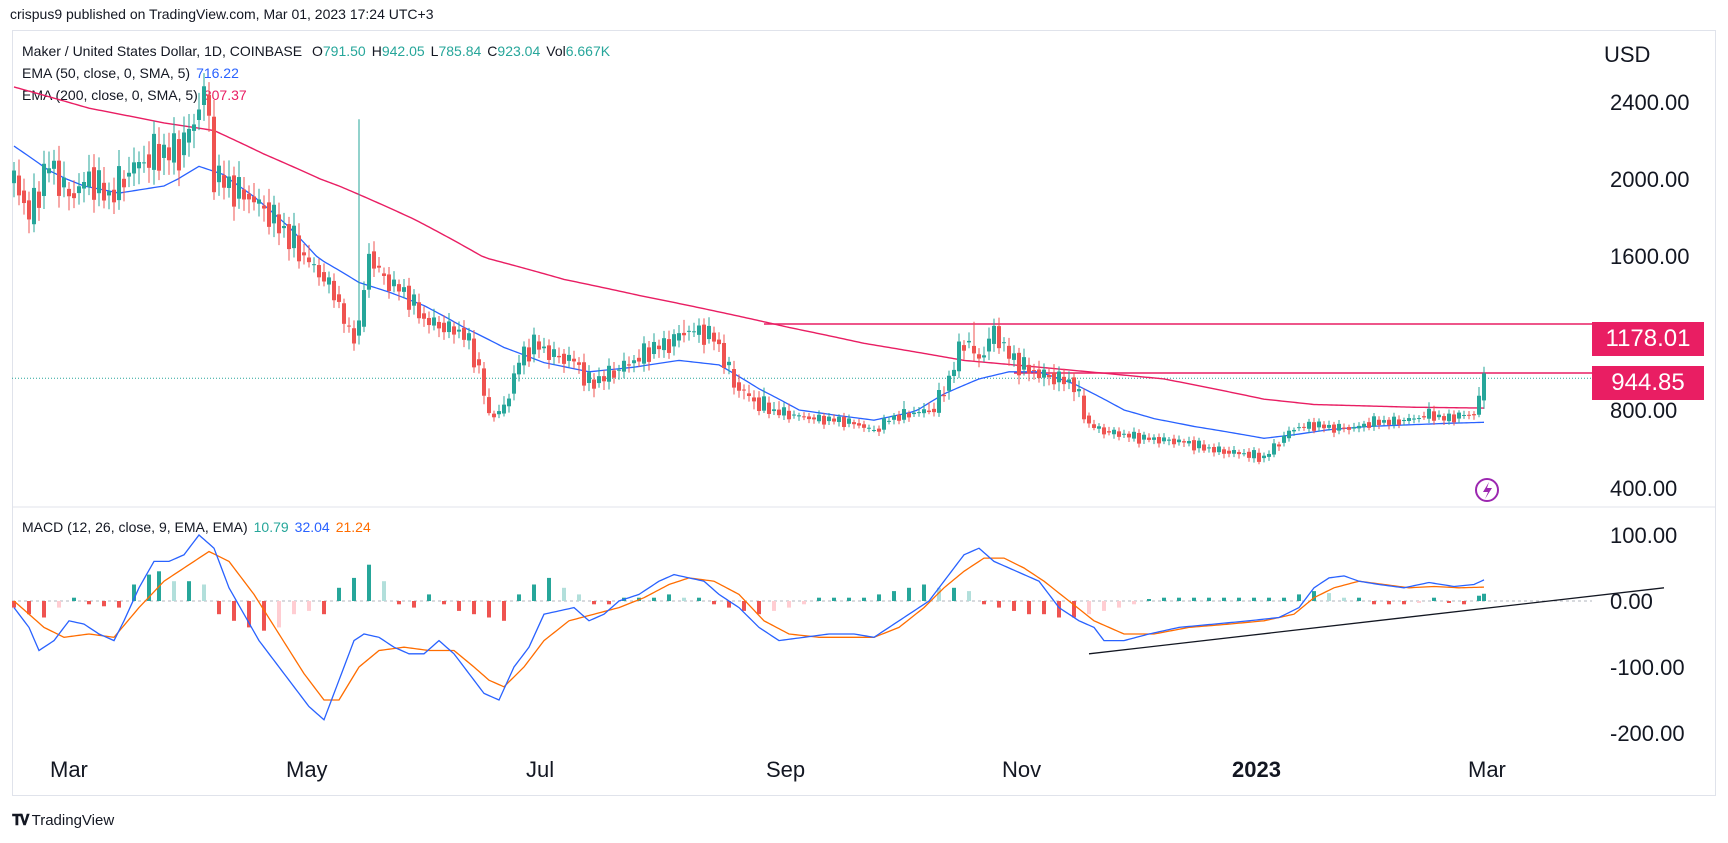 The width and height of the screenshot is (1728, 843). Describe the element at coordinates (1487, 490) in the screenshot. I see `lightning-icon` at that location.